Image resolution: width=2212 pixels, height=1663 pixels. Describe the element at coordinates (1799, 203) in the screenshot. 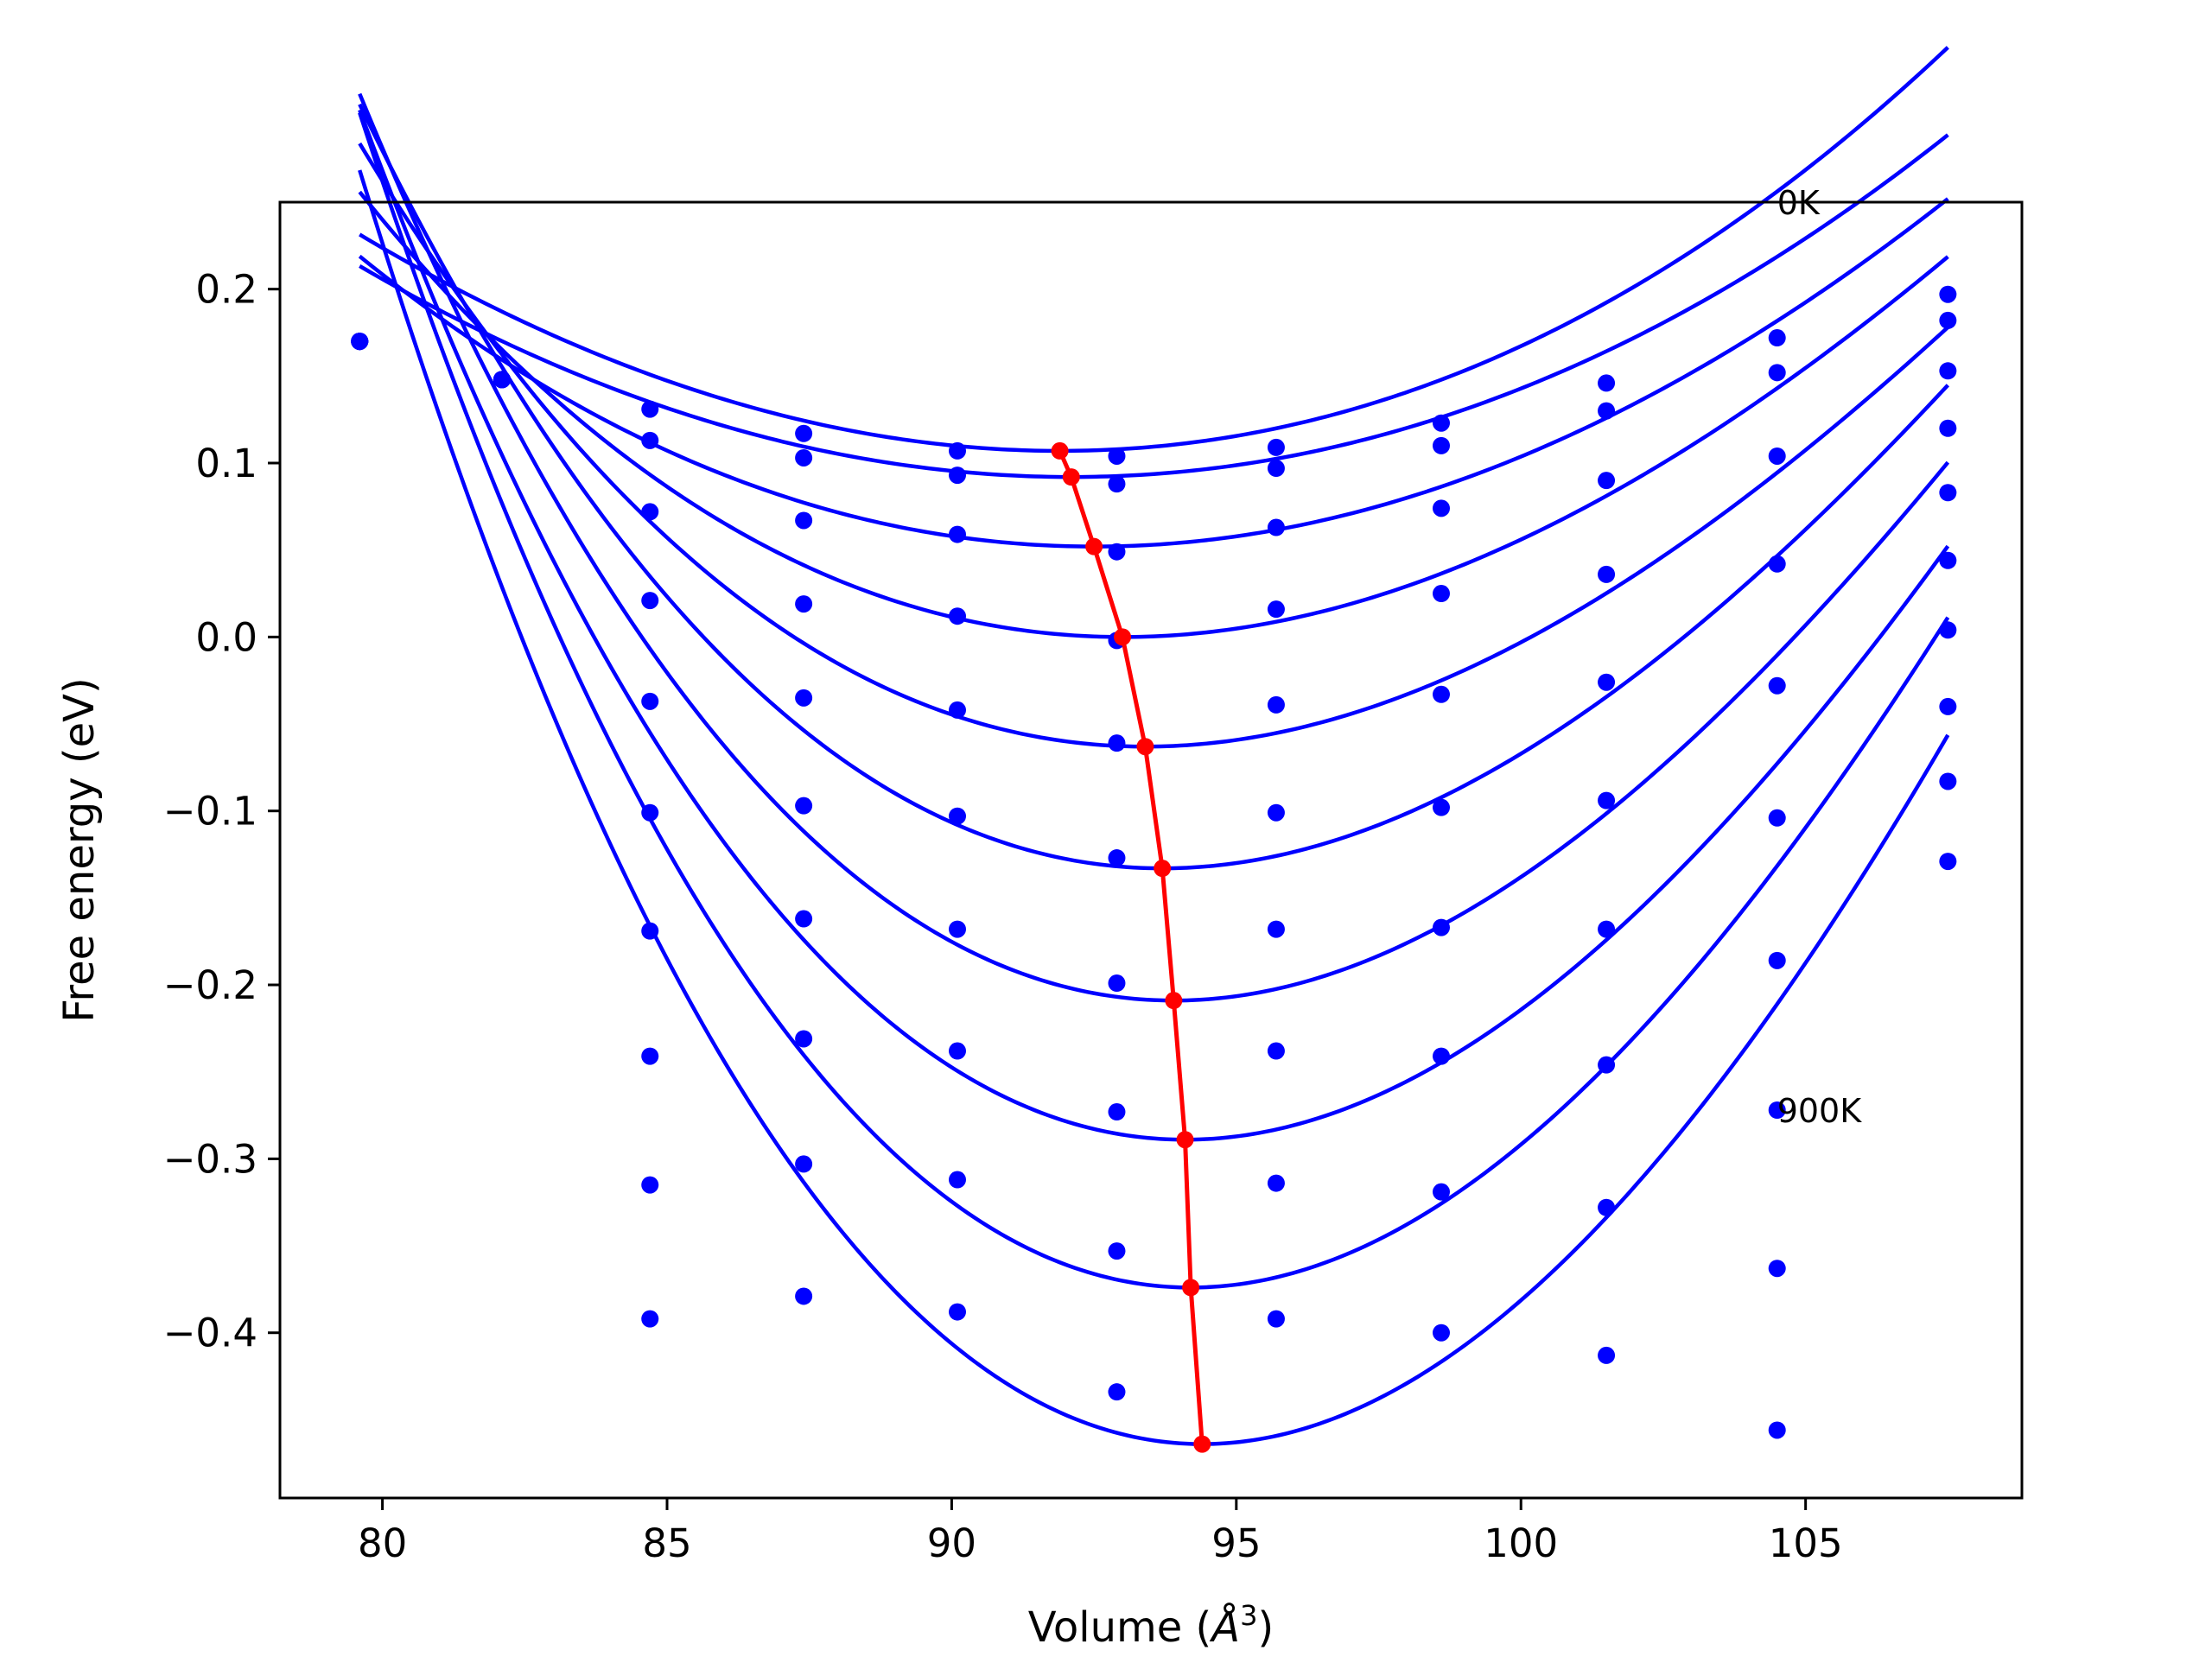

I see `annotation-label: 0K` at that location.